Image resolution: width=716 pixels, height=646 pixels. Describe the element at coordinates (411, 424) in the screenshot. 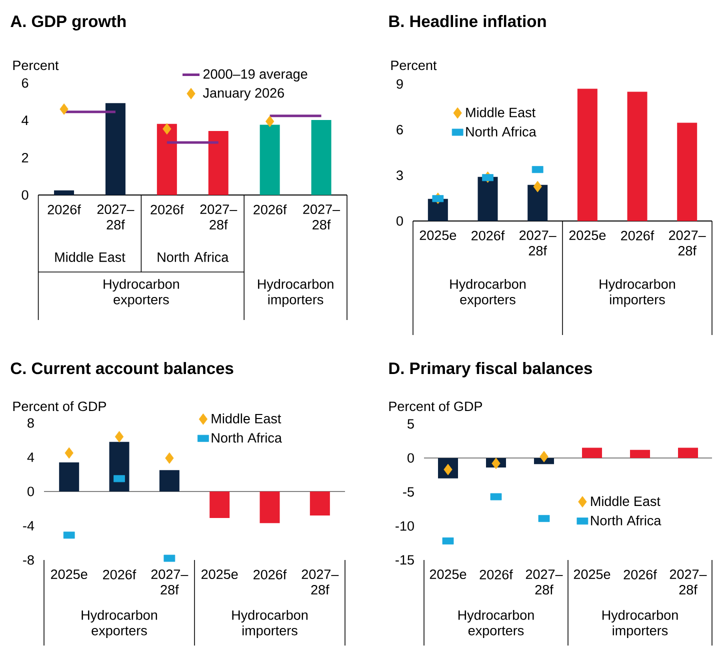

I see `y-tick-label: 5` at that location.